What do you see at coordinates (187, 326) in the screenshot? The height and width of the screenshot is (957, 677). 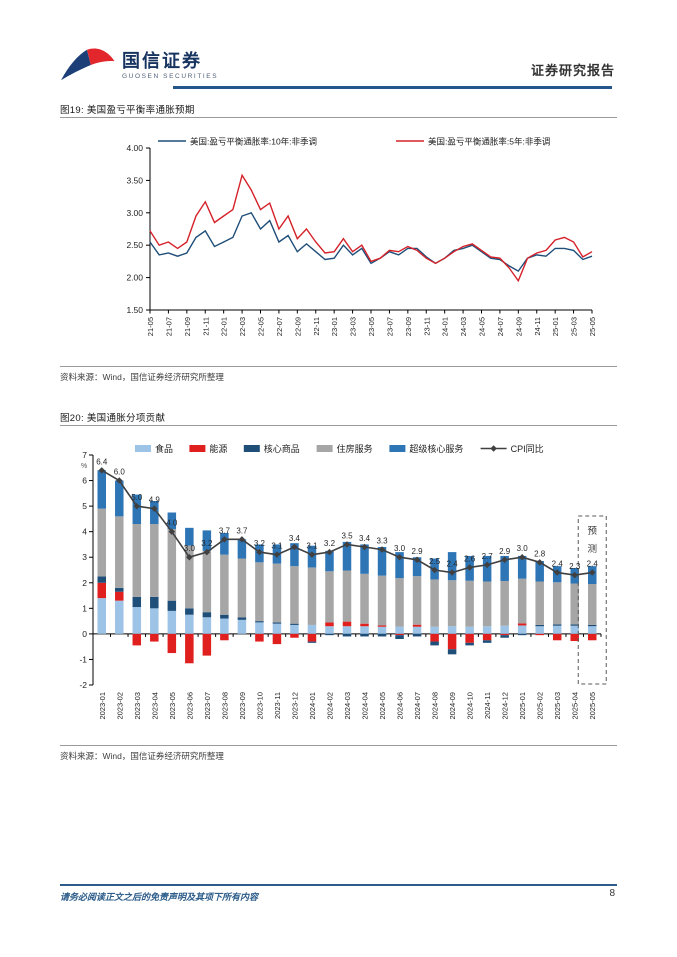 I see `svg-text: 21-09` at bounding box center [187, 326].